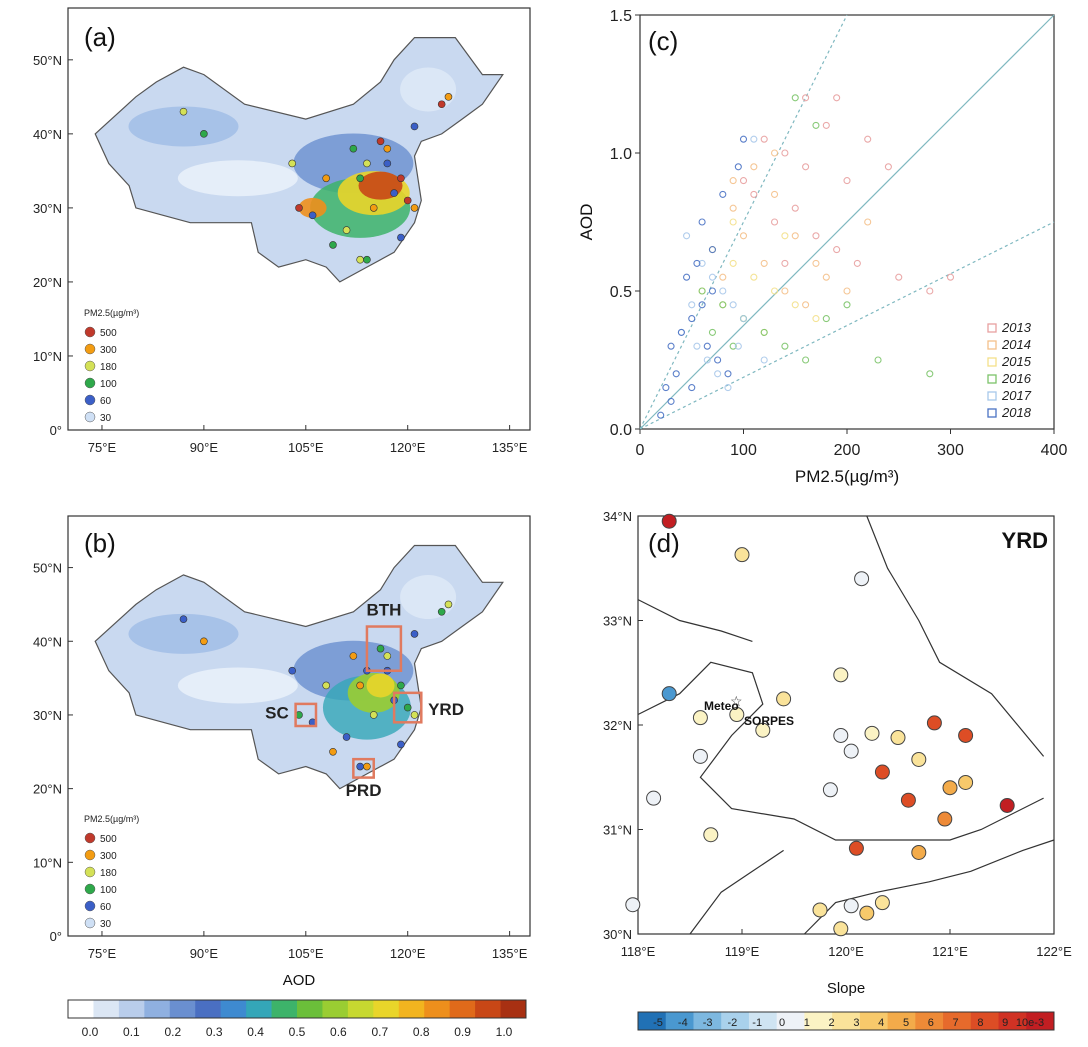 The height and width of the screenshot is (1047, 1088). I want to click on colorbar-tick-label: 4, so click(881, 1023).